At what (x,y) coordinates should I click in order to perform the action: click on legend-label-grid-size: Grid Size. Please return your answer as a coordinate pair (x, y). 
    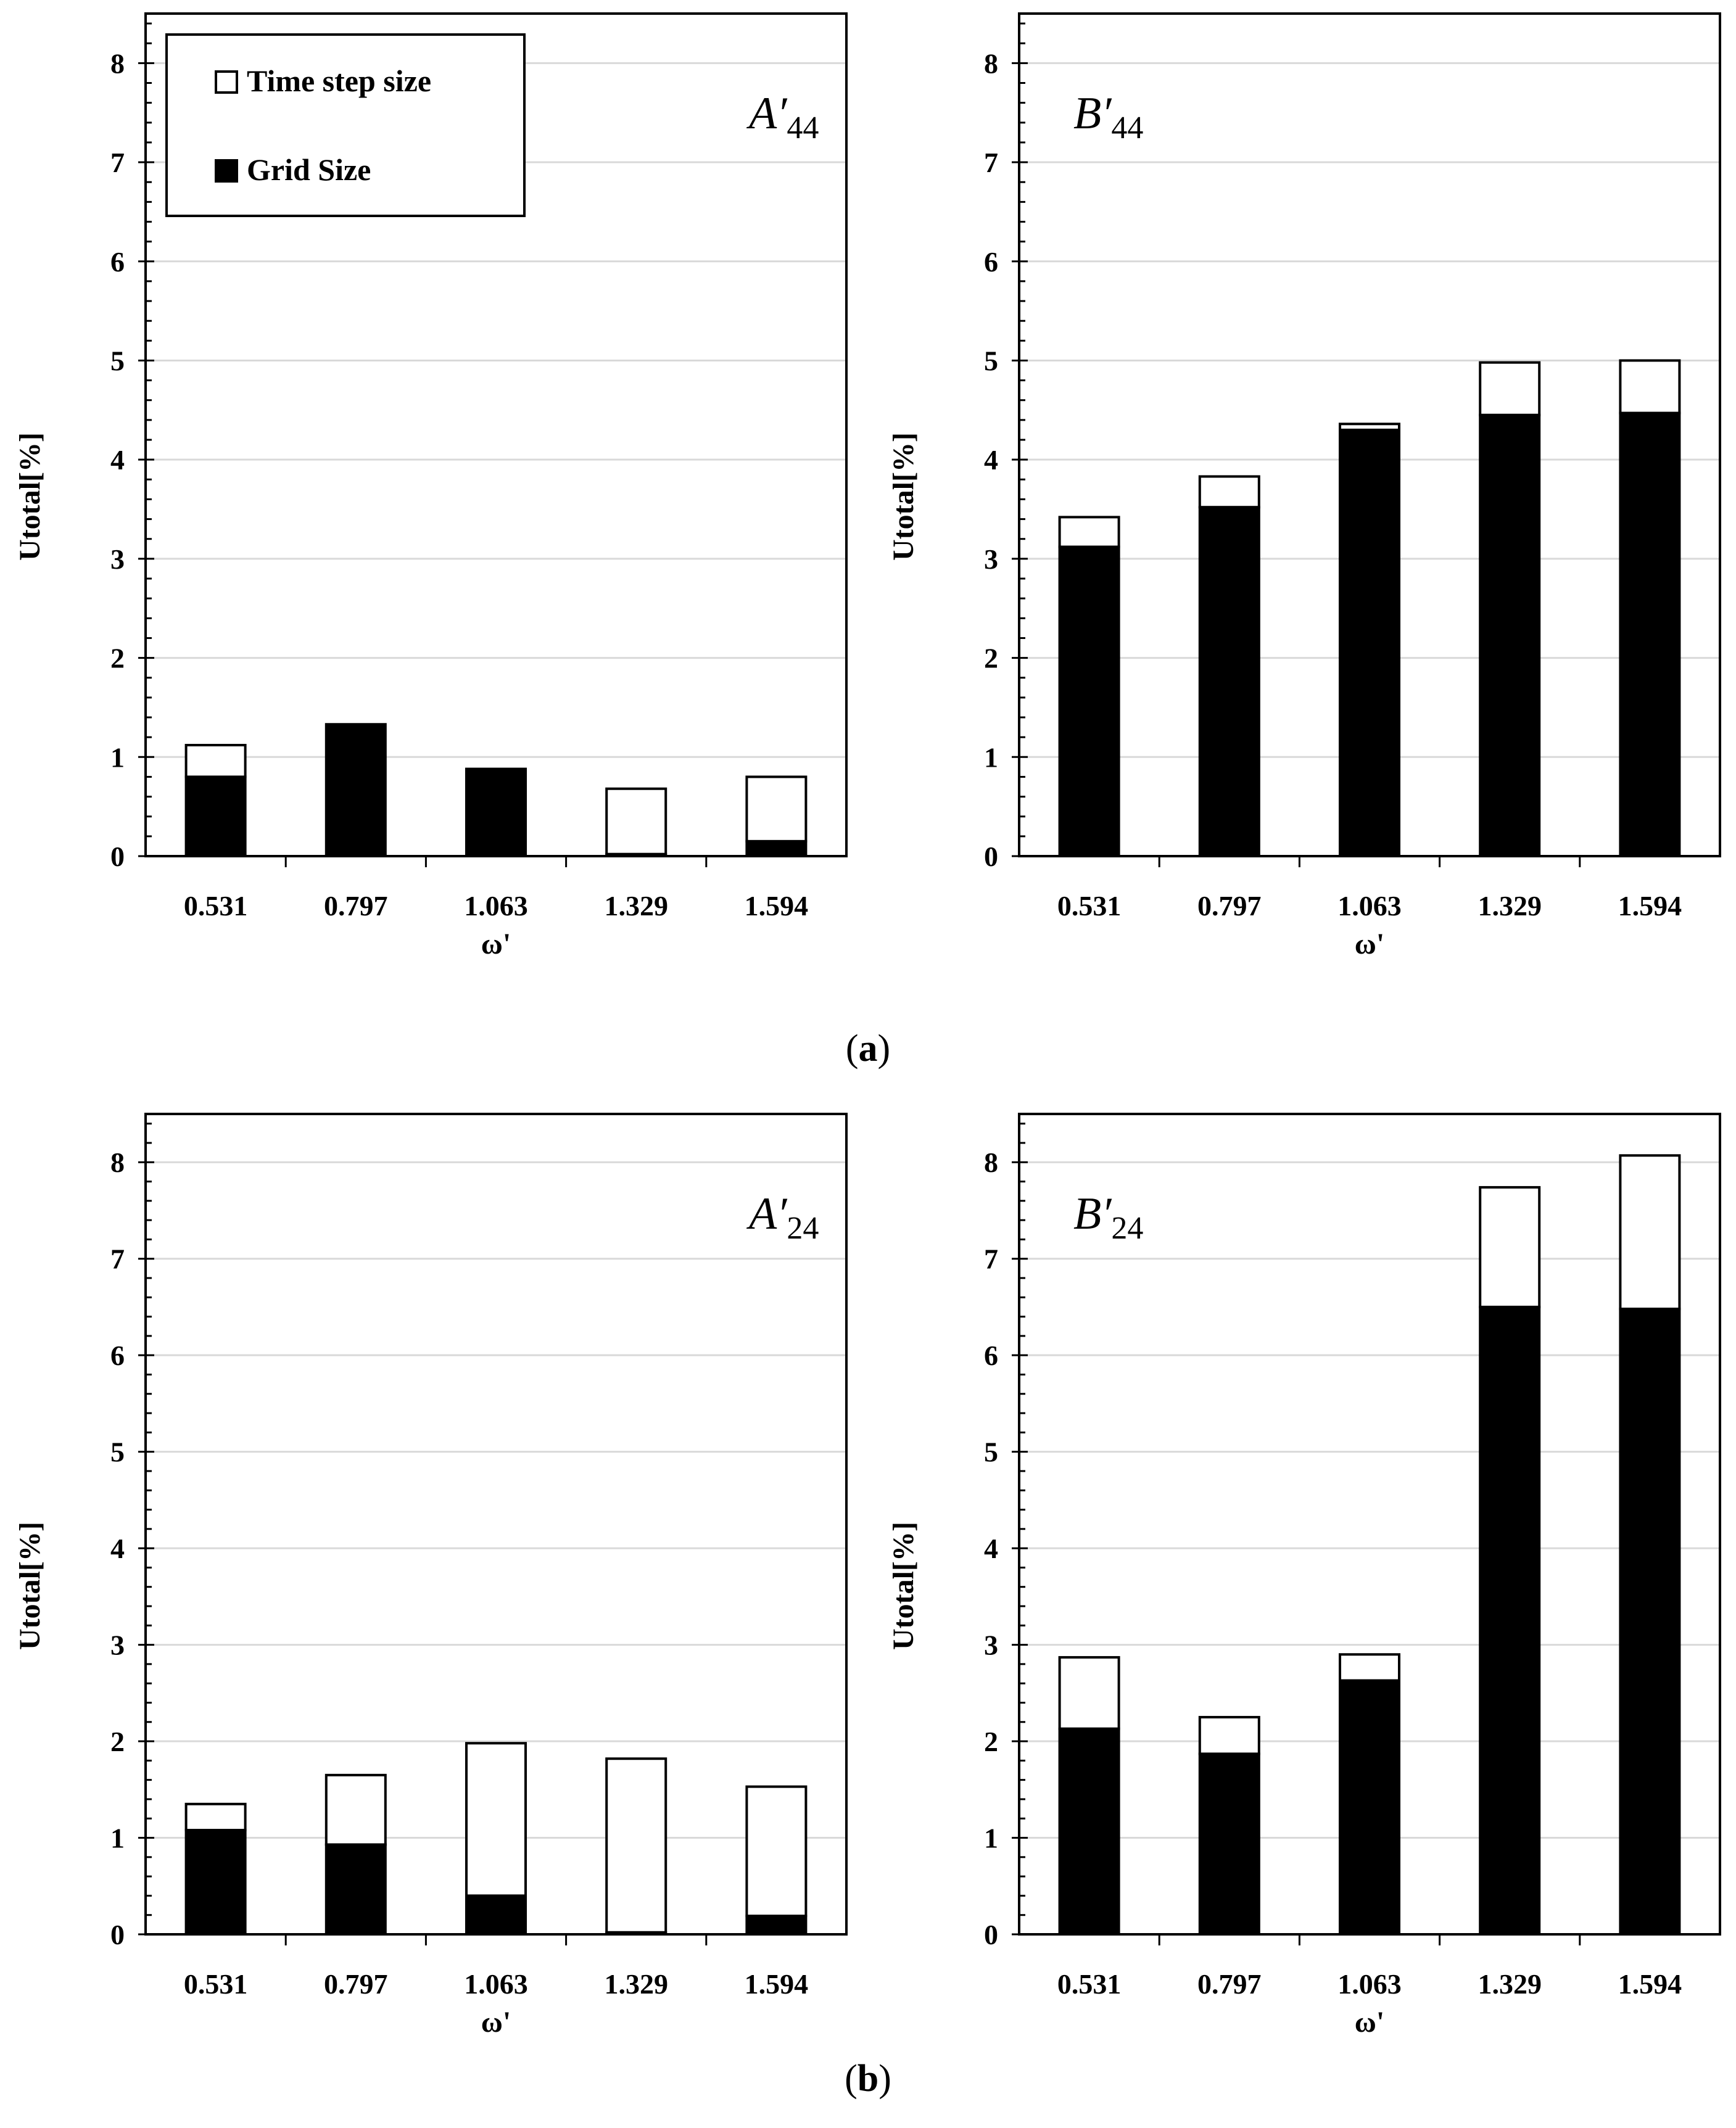
    Looking at the image, I should click on (309, 169).